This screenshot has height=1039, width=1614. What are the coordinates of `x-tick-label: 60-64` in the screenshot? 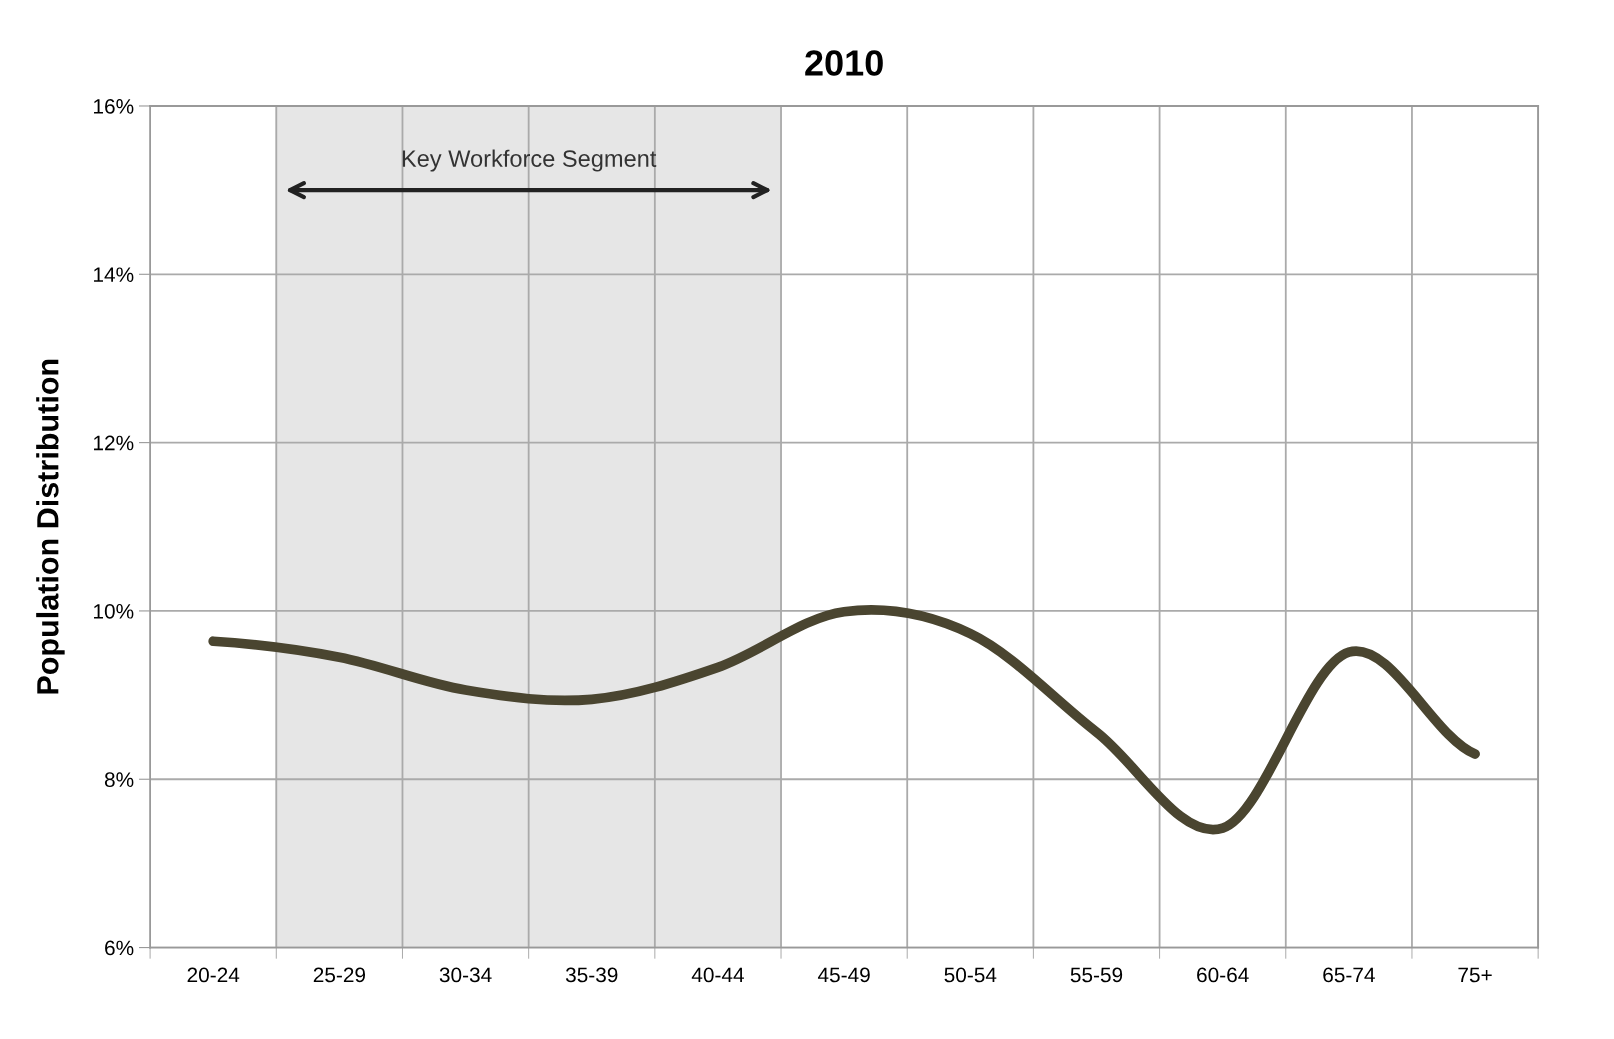 It's located at (1223, 975).